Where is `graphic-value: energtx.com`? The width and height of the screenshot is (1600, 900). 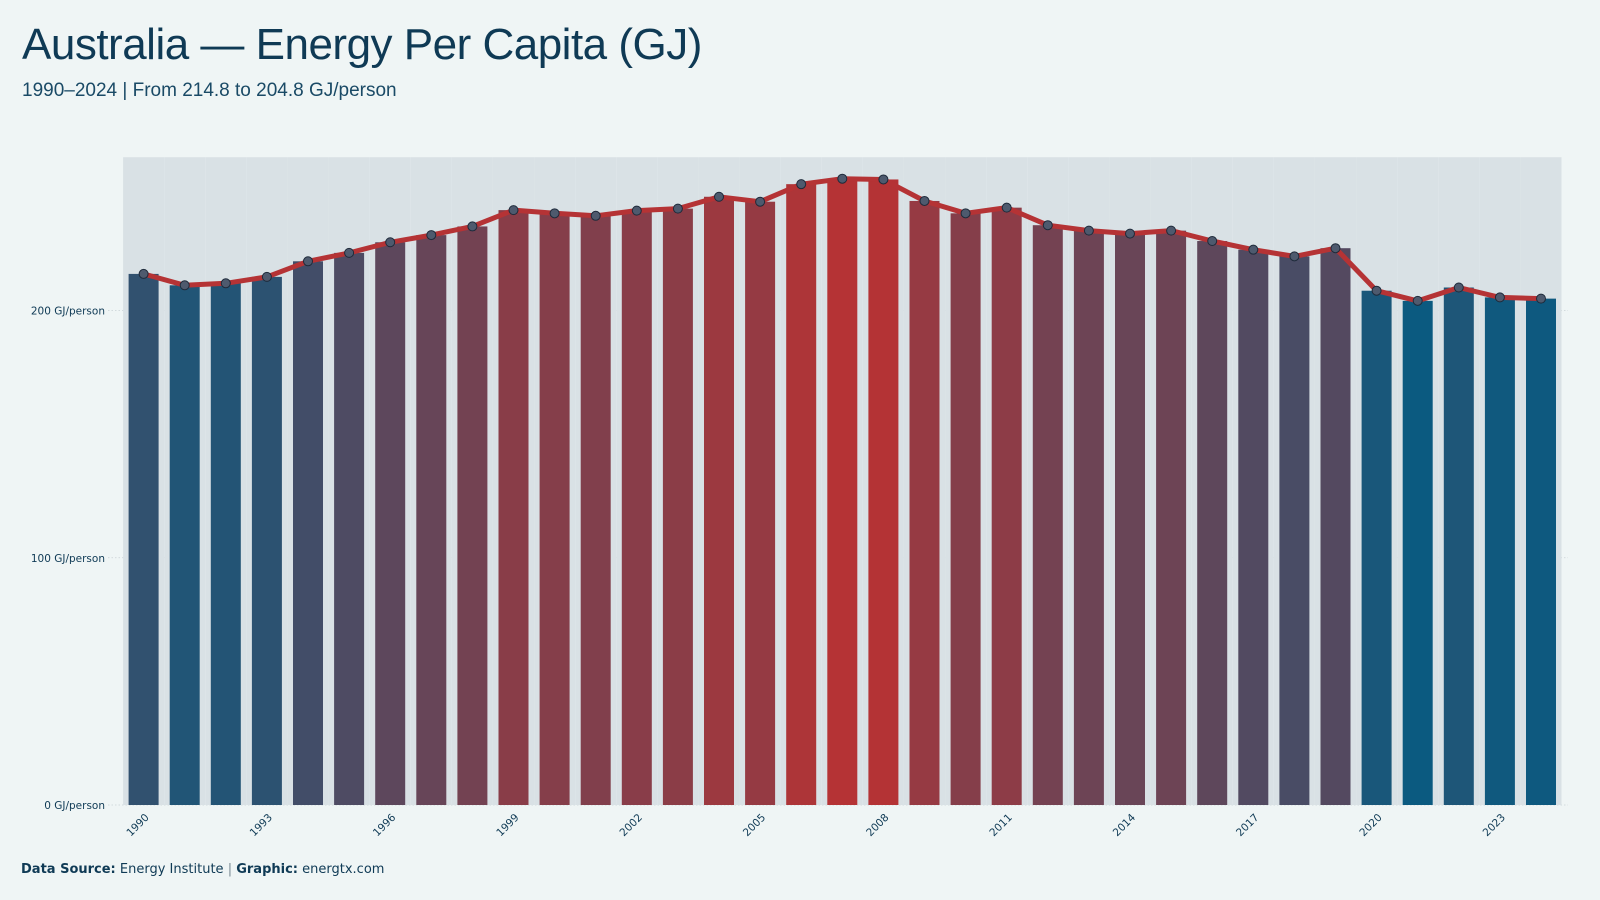 graphic-value: energtx.com is located at coordinates (343, 869).